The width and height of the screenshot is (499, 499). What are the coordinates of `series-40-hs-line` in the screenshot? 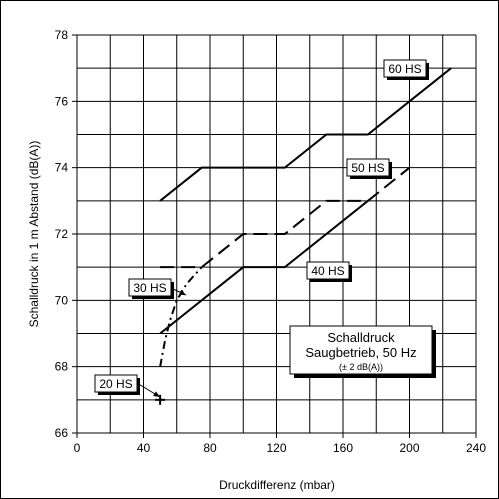 It's located at (264, 267).